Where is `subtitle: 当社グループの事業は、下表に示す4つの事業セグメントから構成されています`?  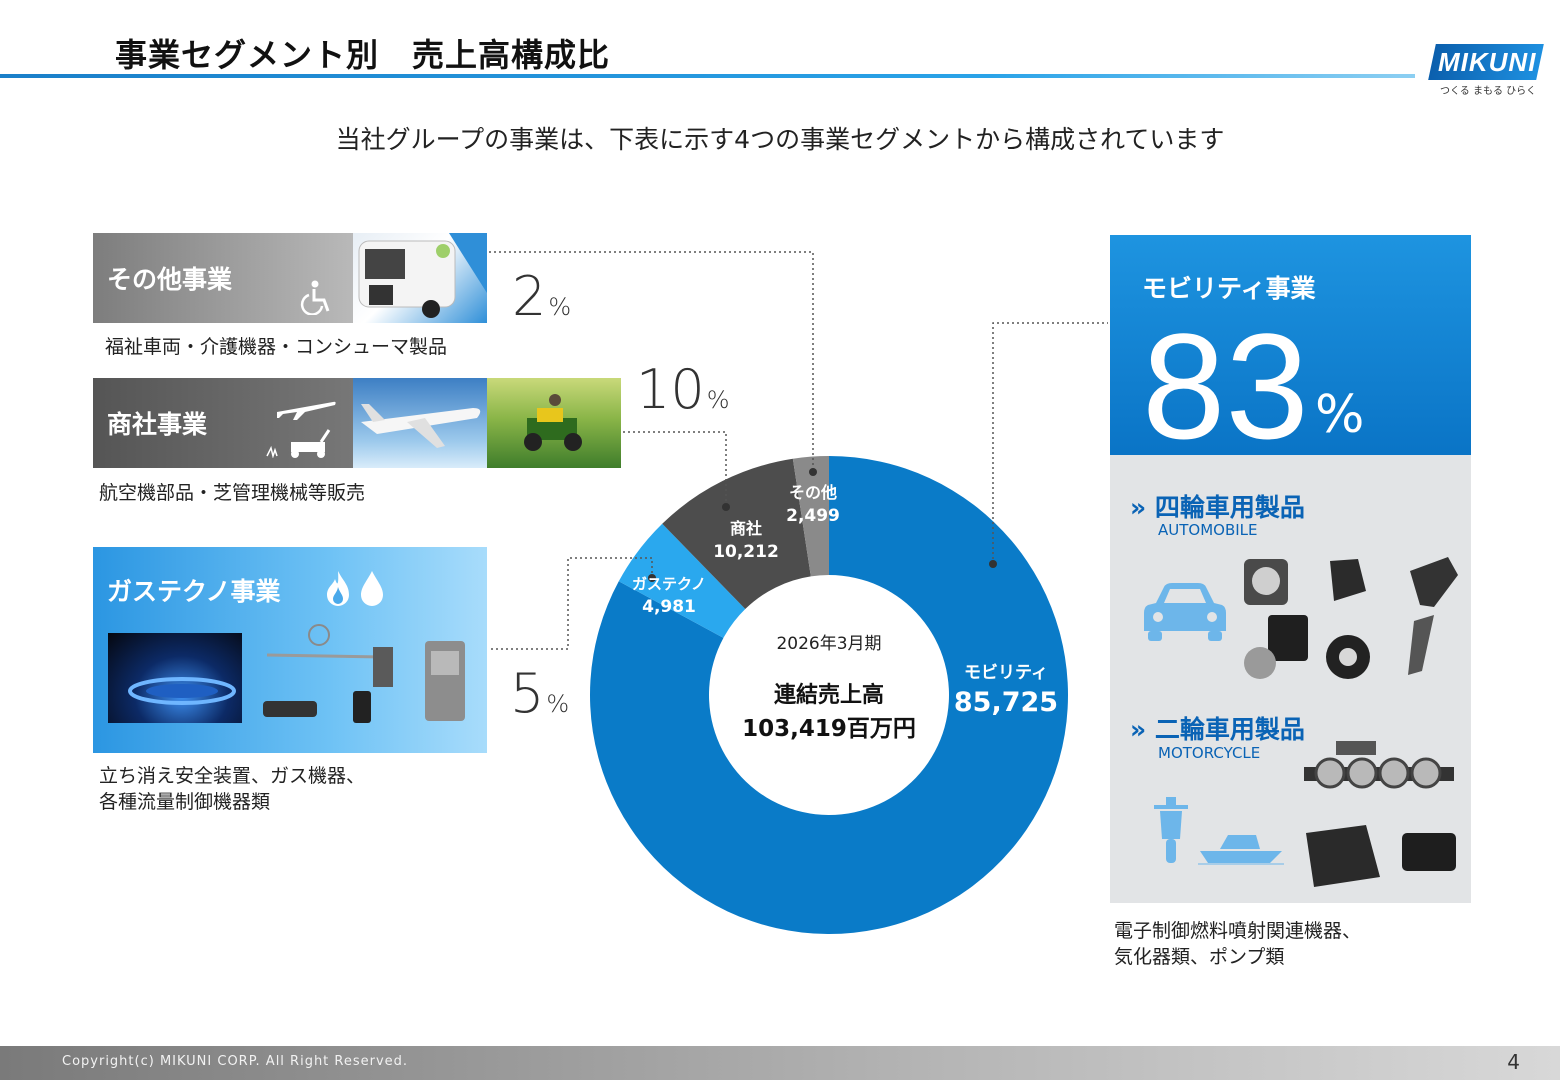
subtitle: 当社グループの事業は、下表に示す4つの事業セグメントから構成されています is located at coordinates (780, 139).